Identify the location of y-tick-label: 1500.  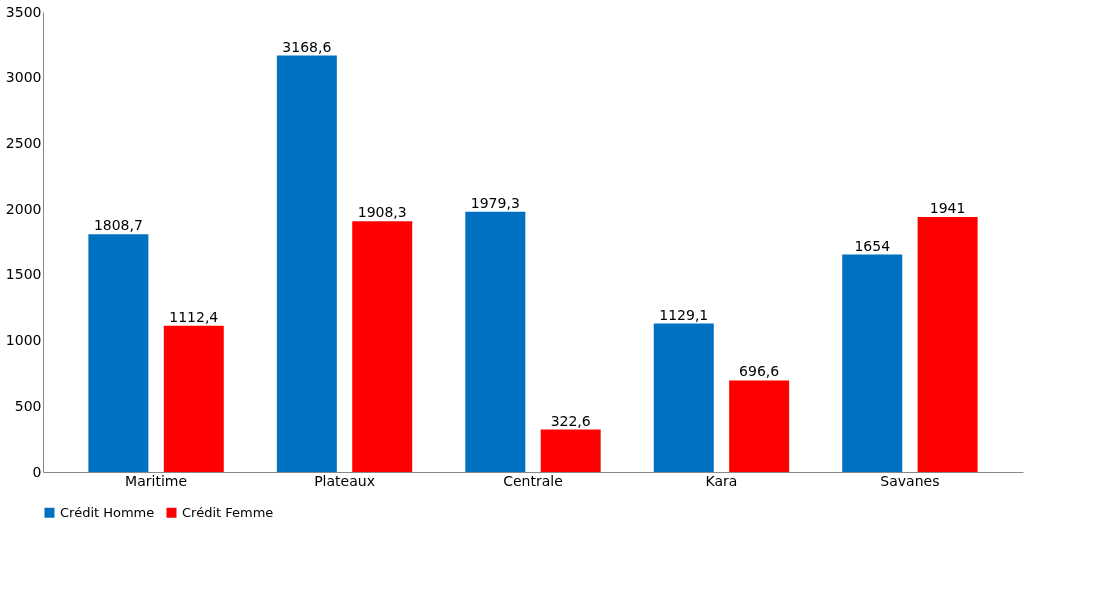
(23, 274).